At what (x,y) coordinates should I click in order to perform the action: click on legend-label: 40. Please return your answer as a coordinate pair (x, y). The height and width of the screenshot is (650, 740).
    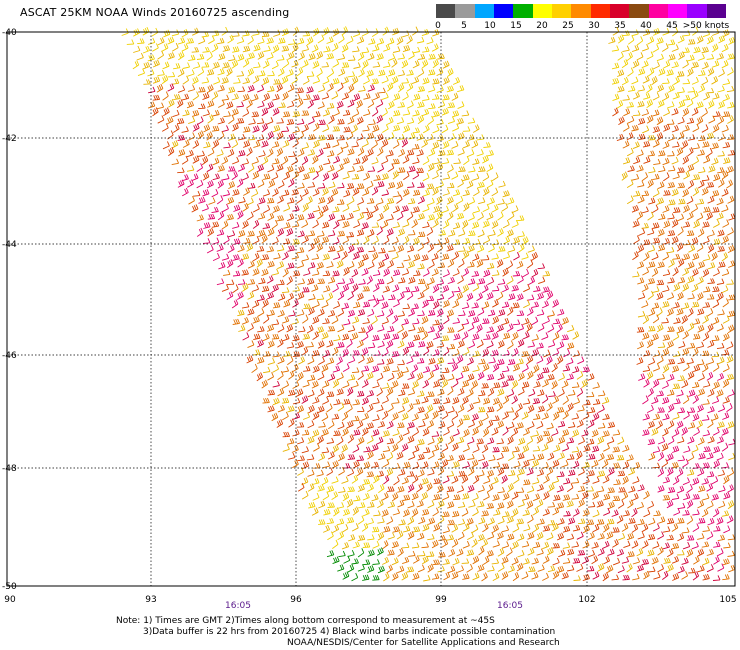
    Looking at the image, I should click on (646, 26).